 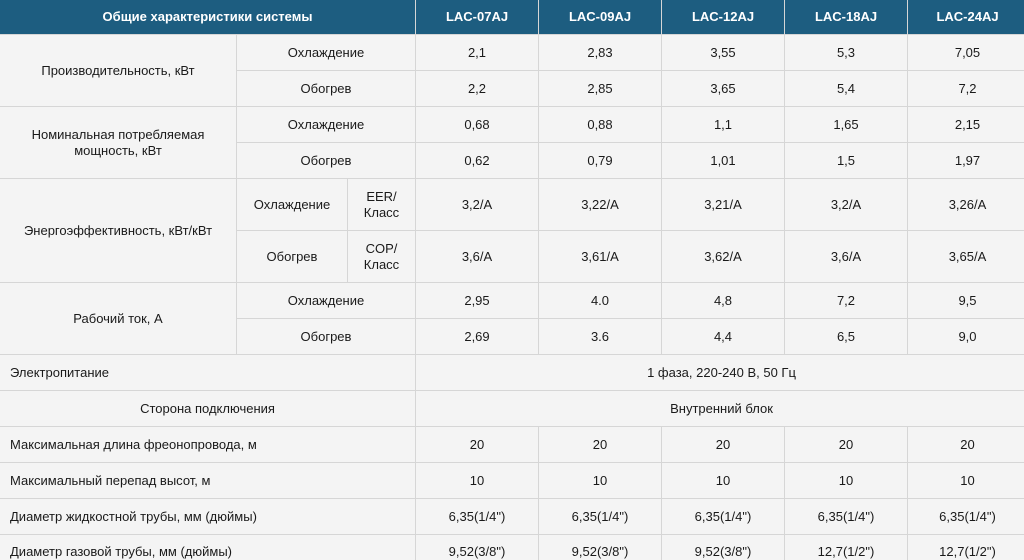 What do you see at coordinates (207, 372) in the screenshot?
I see `row-label: Электропитание` at bounding box center [207, 372].